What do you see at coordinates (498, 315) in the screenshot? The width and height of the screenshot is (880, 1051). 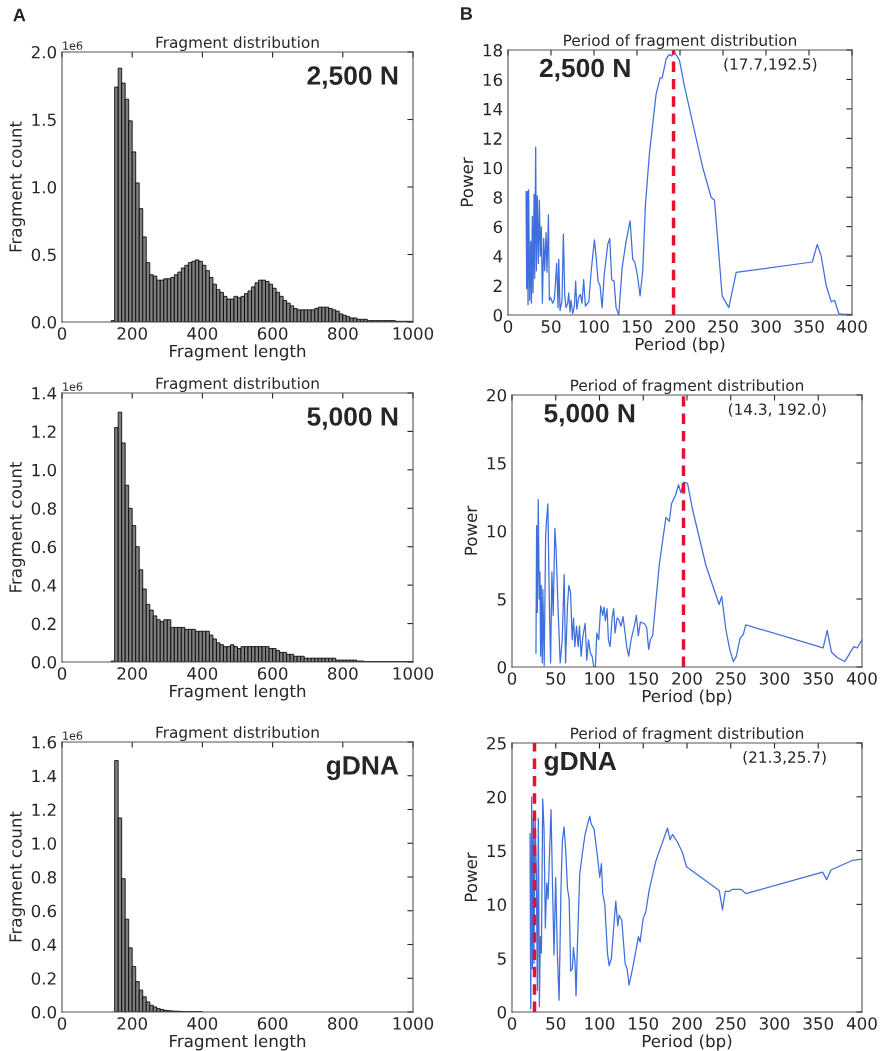 I see `y-tick-label: 0` at bounding box center [498, 315].